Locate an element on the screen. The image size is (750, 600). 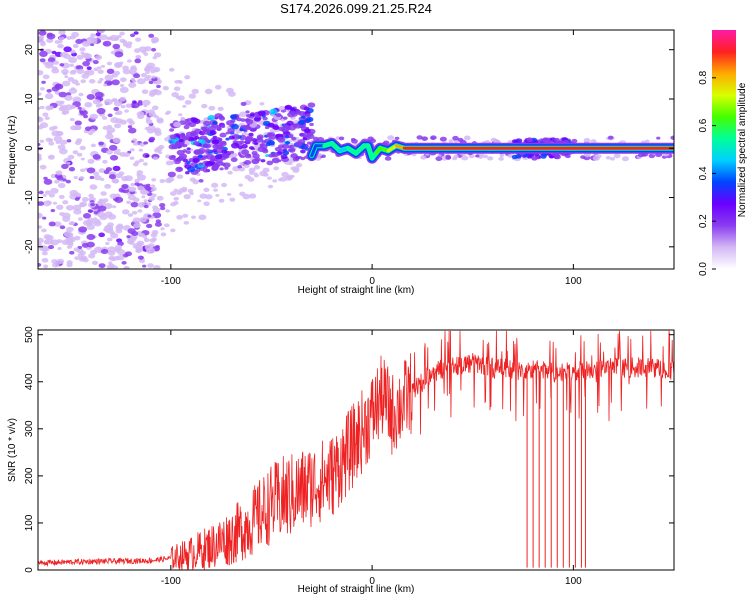
x-tick-label: -100 is located at coordinates (171, 581).